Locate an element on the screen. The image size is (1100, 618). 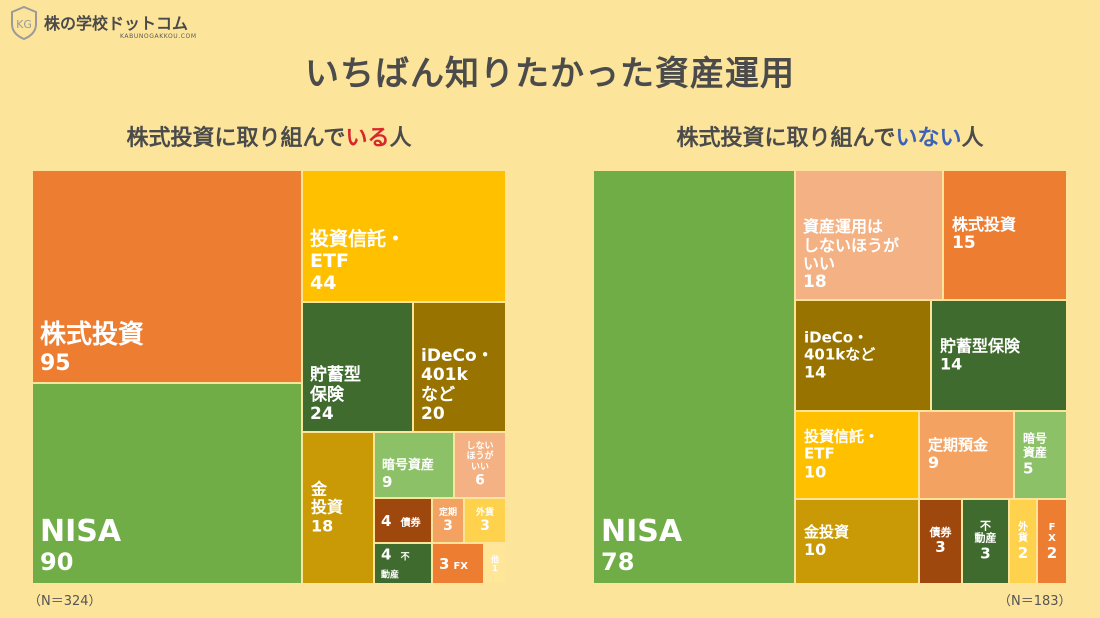
right-cell-nisa-value: 78 is located at coordinates (618, 562).